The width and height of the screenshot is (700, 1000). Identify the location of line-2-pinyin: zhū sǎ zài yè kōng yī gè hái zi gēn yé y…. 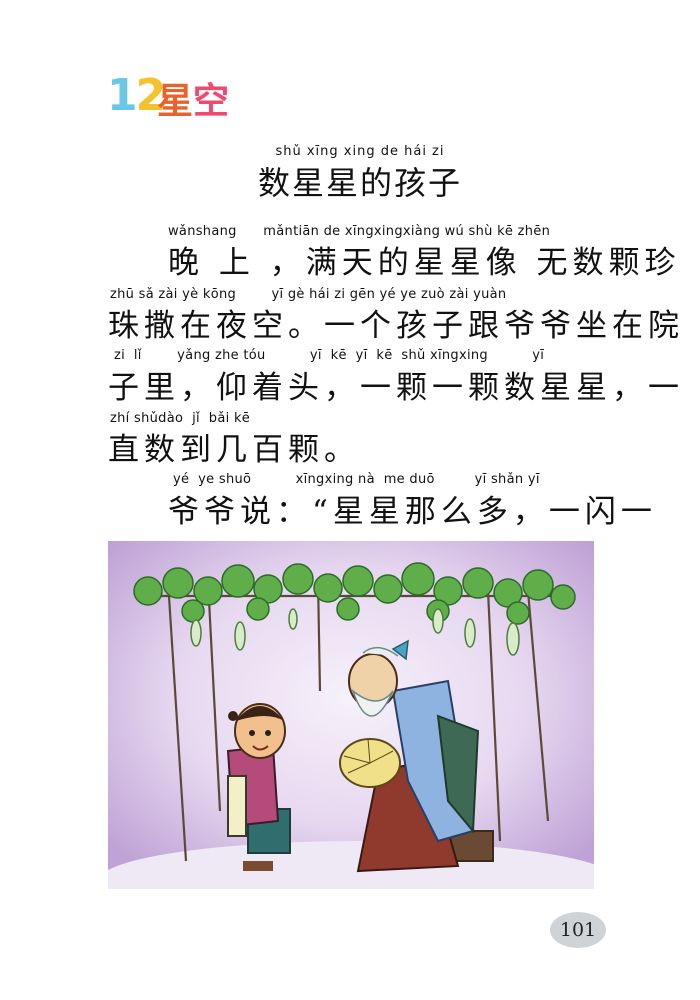
(308, 294).